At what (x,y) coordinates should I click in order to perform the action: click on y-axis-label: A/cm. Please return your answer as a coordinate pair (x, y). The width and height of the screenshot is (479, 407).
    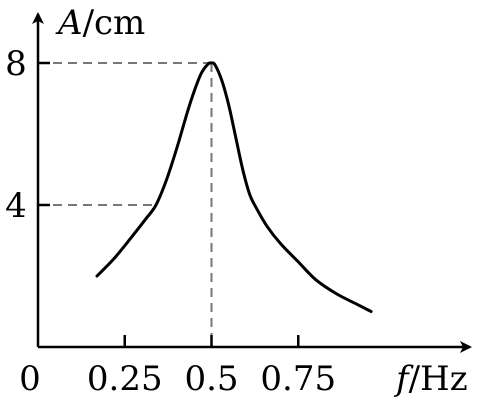
    Looking at the image, I should click on (100, 23).